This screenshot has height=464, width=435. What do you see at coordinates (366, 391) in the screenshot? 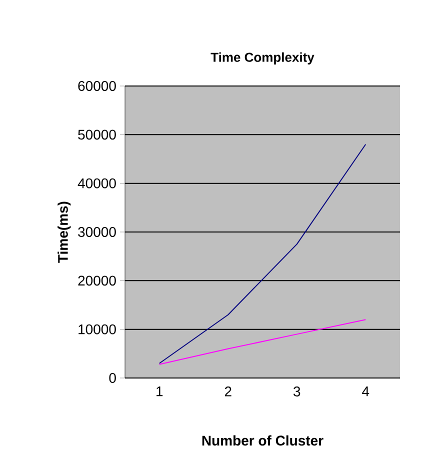
I see `x-tick-label: 4` at bounding box center [366, 391].